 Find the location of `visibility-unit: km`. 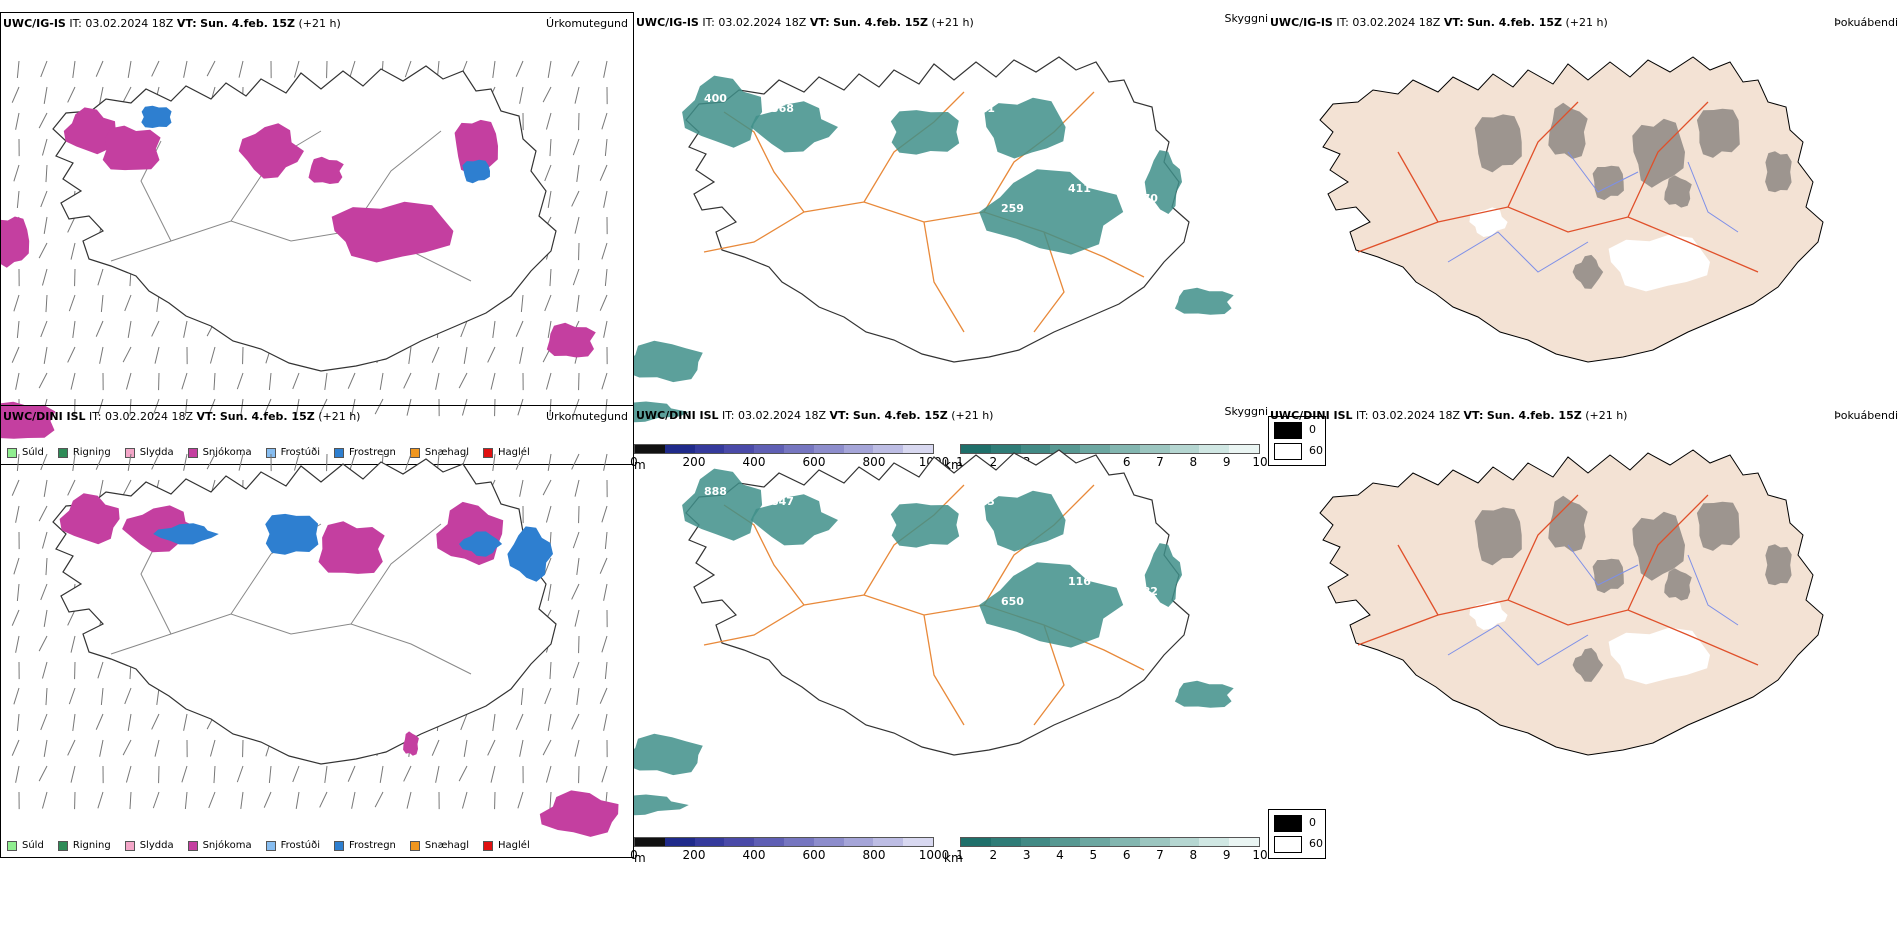

visibility-unit: km is located at coordinates (953, 858).